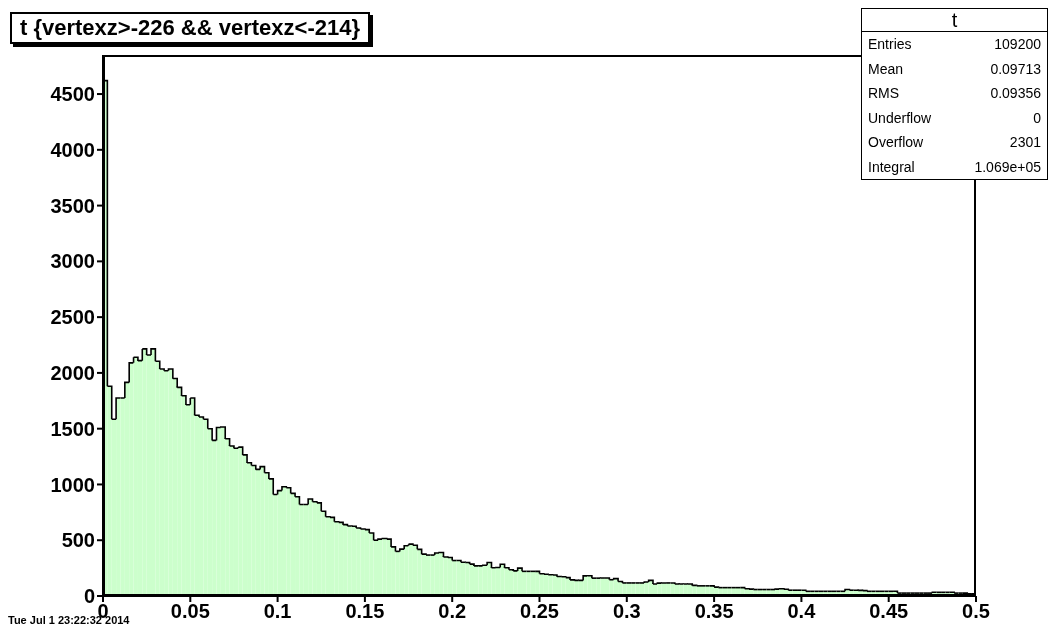 The width and height of the screenshot is (1059, 639). Describe the element at coordinates (72, 317) in the screenshot. I see `y-tick-label: 2500` at that location.